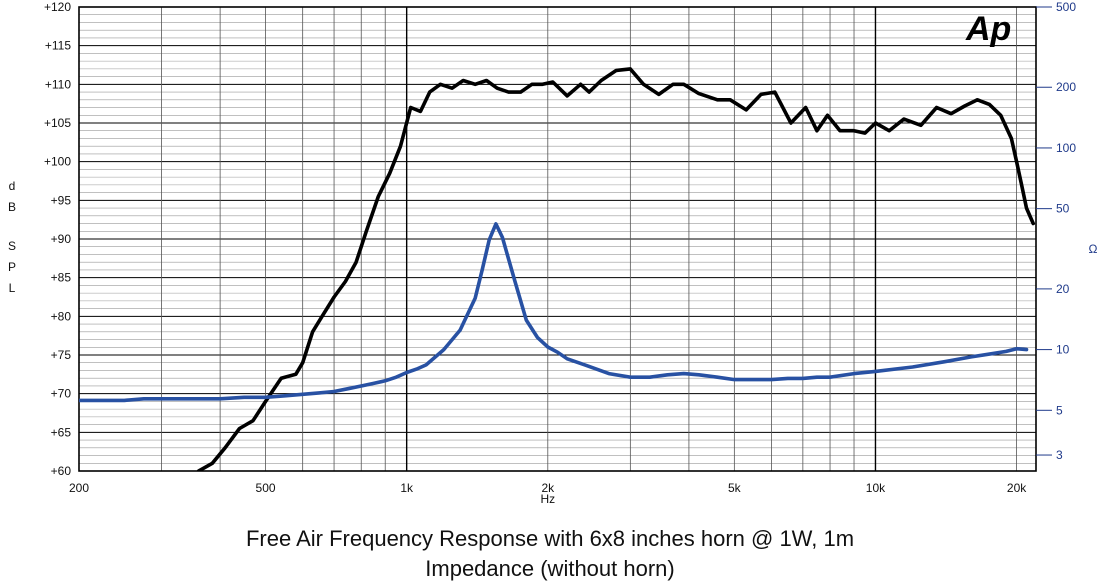 Image resolution: width=1112 pixels, height=584 pixels. I want to click on y-tick-label-right: 500, so click(1066, 7).